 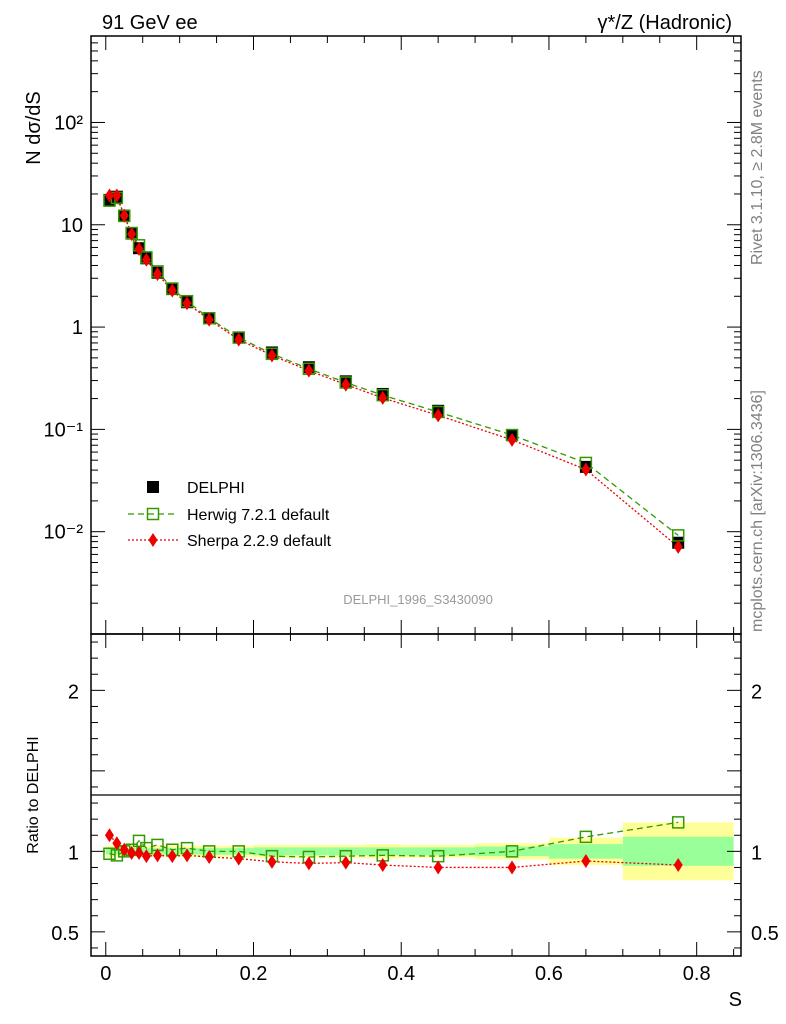 I want to click on x-tick-label: 0.4, so click(x=401, y=974).